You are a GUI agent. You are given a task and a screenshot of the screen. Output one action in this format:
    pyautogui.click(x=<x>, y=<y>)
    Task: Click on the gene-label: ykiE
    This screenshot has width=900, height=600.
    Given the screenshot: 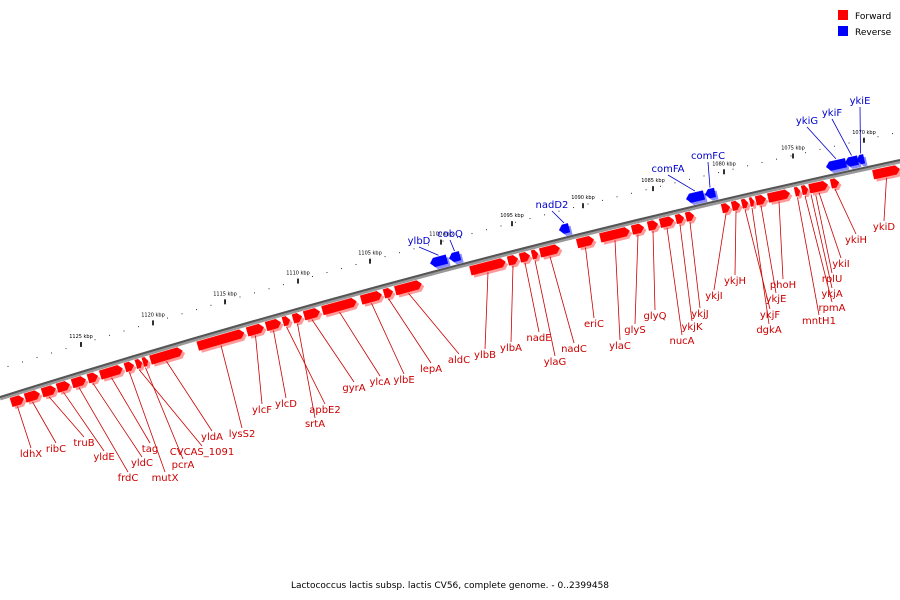 What is the action you would take?
    pyautogui.click(x=860, y=101)
    